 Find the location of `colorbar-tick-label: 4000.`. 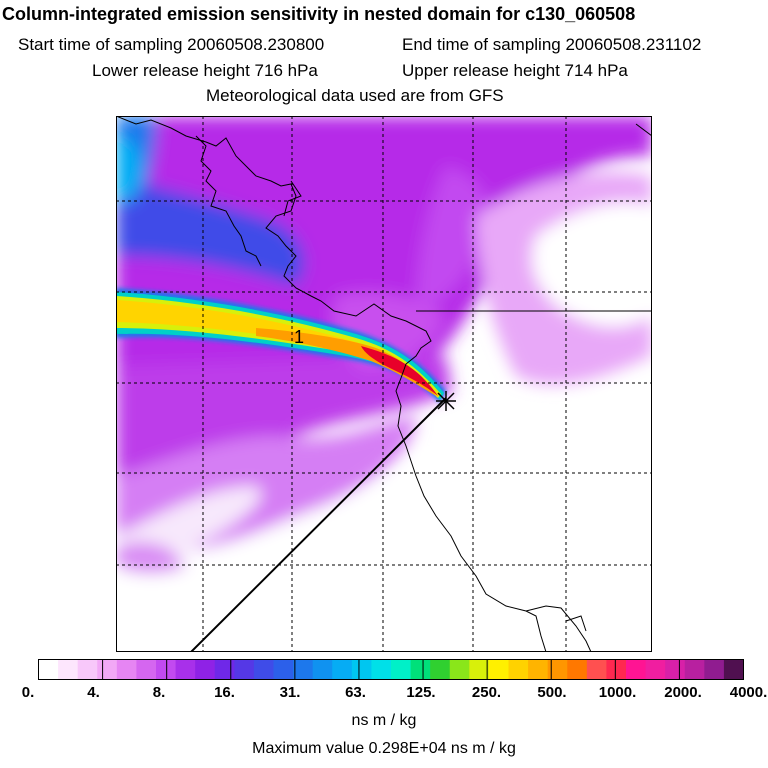

colorbar-tick-label: 4000. is located at coordinates (748, 692).